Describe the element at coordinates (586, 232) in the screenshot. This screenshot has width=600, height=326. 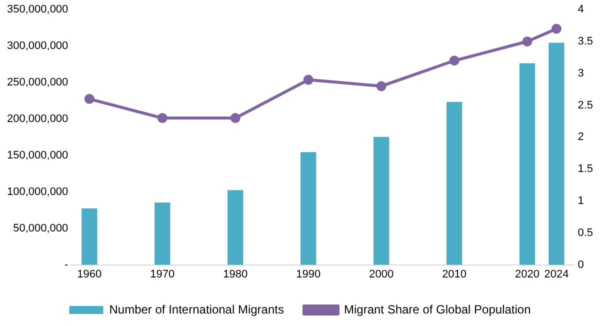
I see `y2-tick-label: 0.5` at that location.